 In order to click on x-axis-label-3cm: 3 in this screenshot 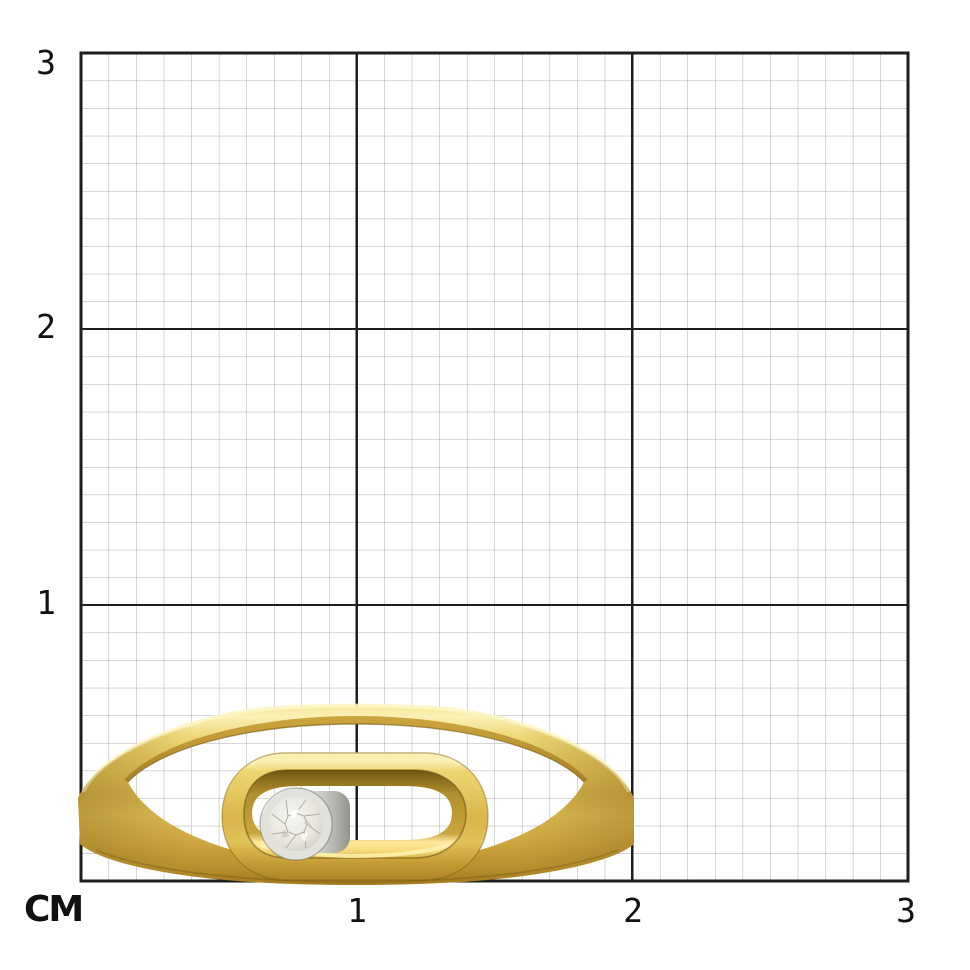, I will do `click(906, 910)`.